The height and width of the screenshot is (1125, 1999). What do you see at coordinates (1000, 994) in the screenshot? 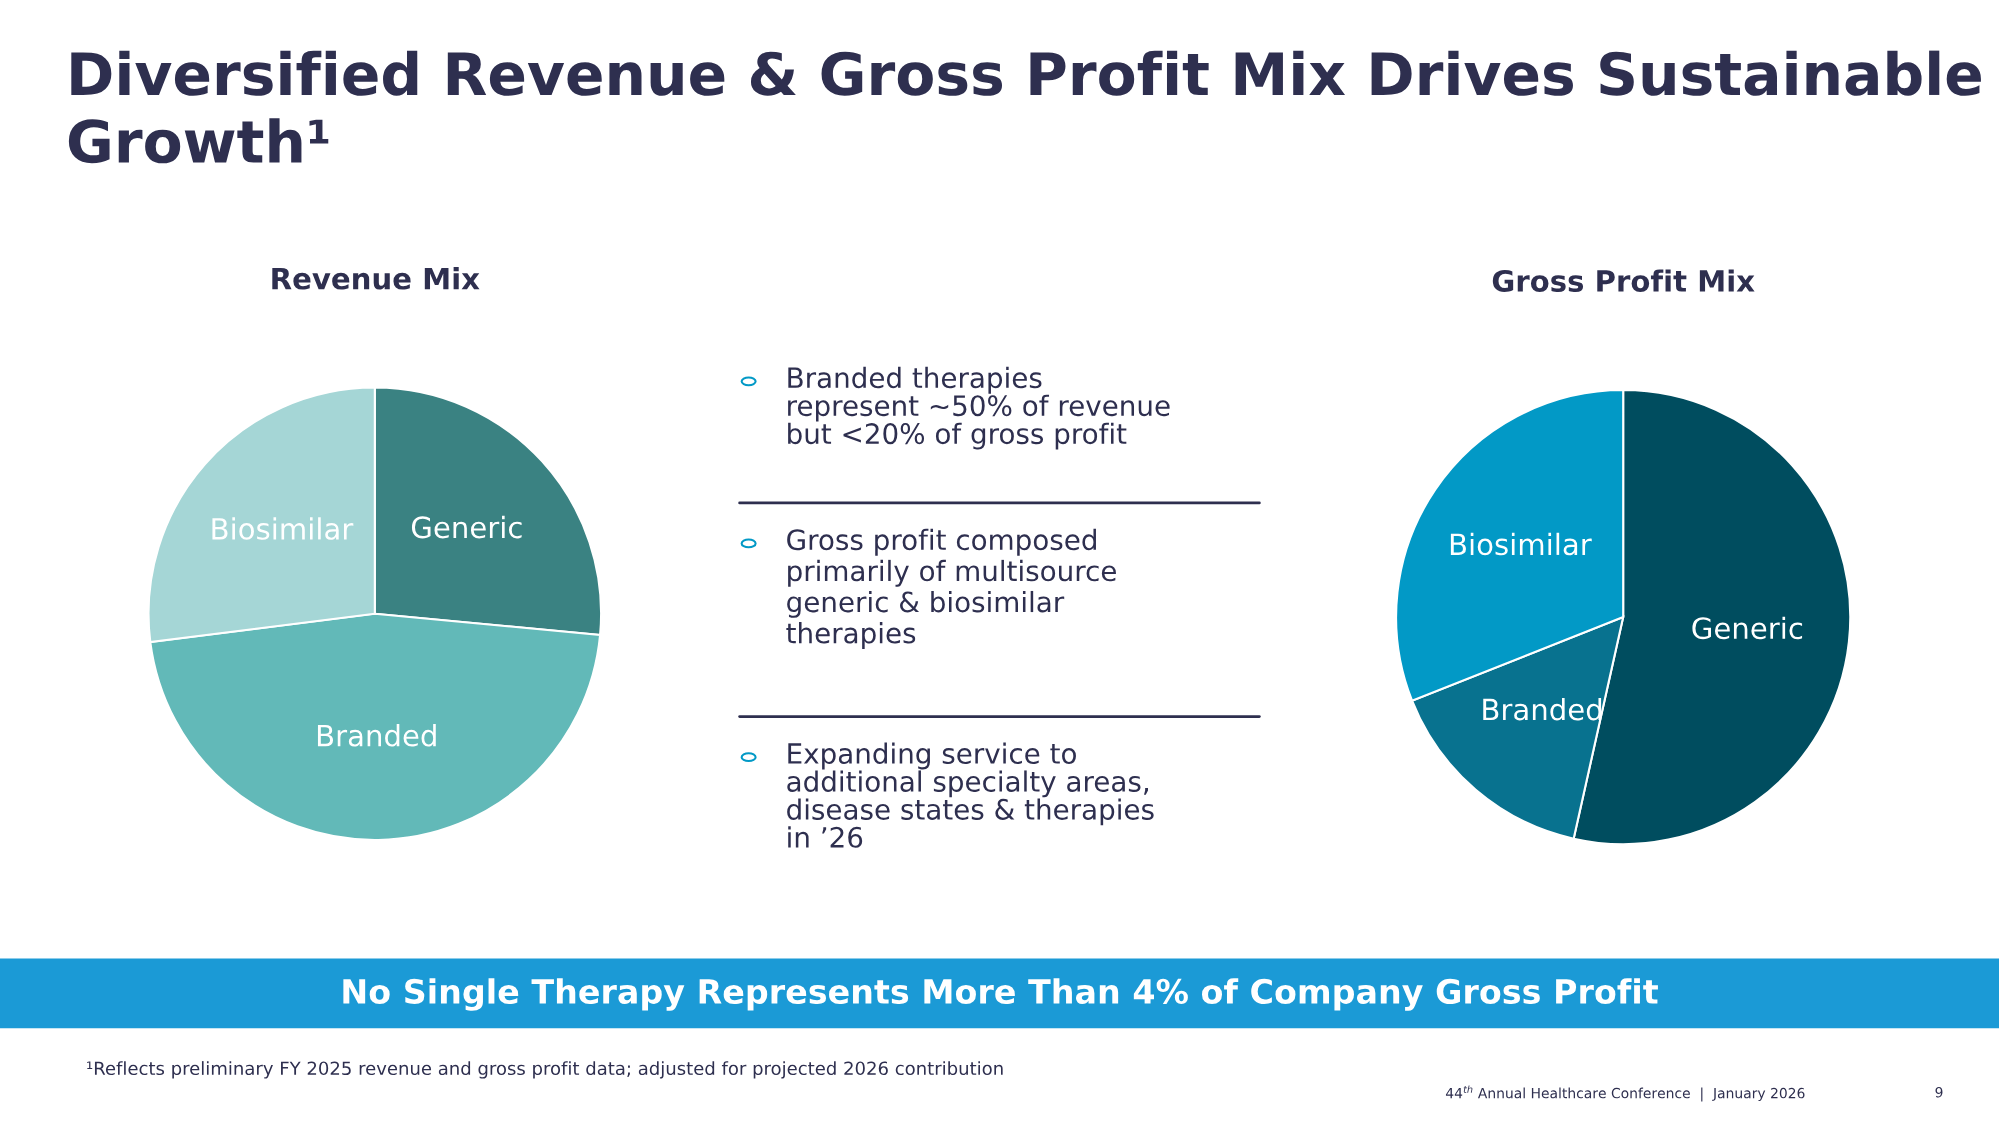
I see `text: No Single Therapy Represents More Than 4% of Company Gross Profit` at bounding box center [1000, 994].